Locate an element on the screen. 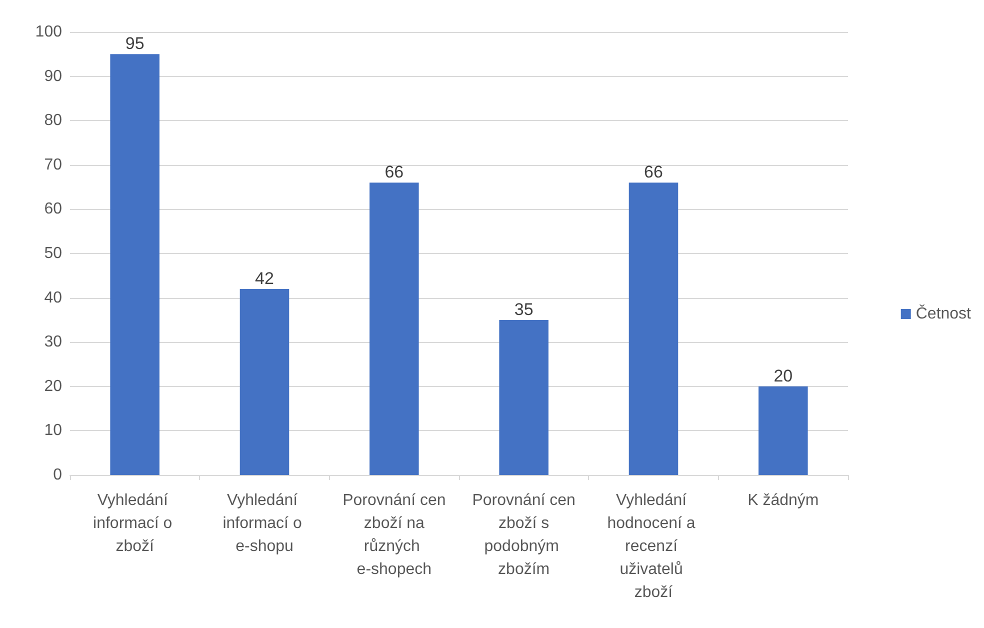 The width and height of the screenshot is (984, 628). data-label: 35 is located at coordinates (524, 309).